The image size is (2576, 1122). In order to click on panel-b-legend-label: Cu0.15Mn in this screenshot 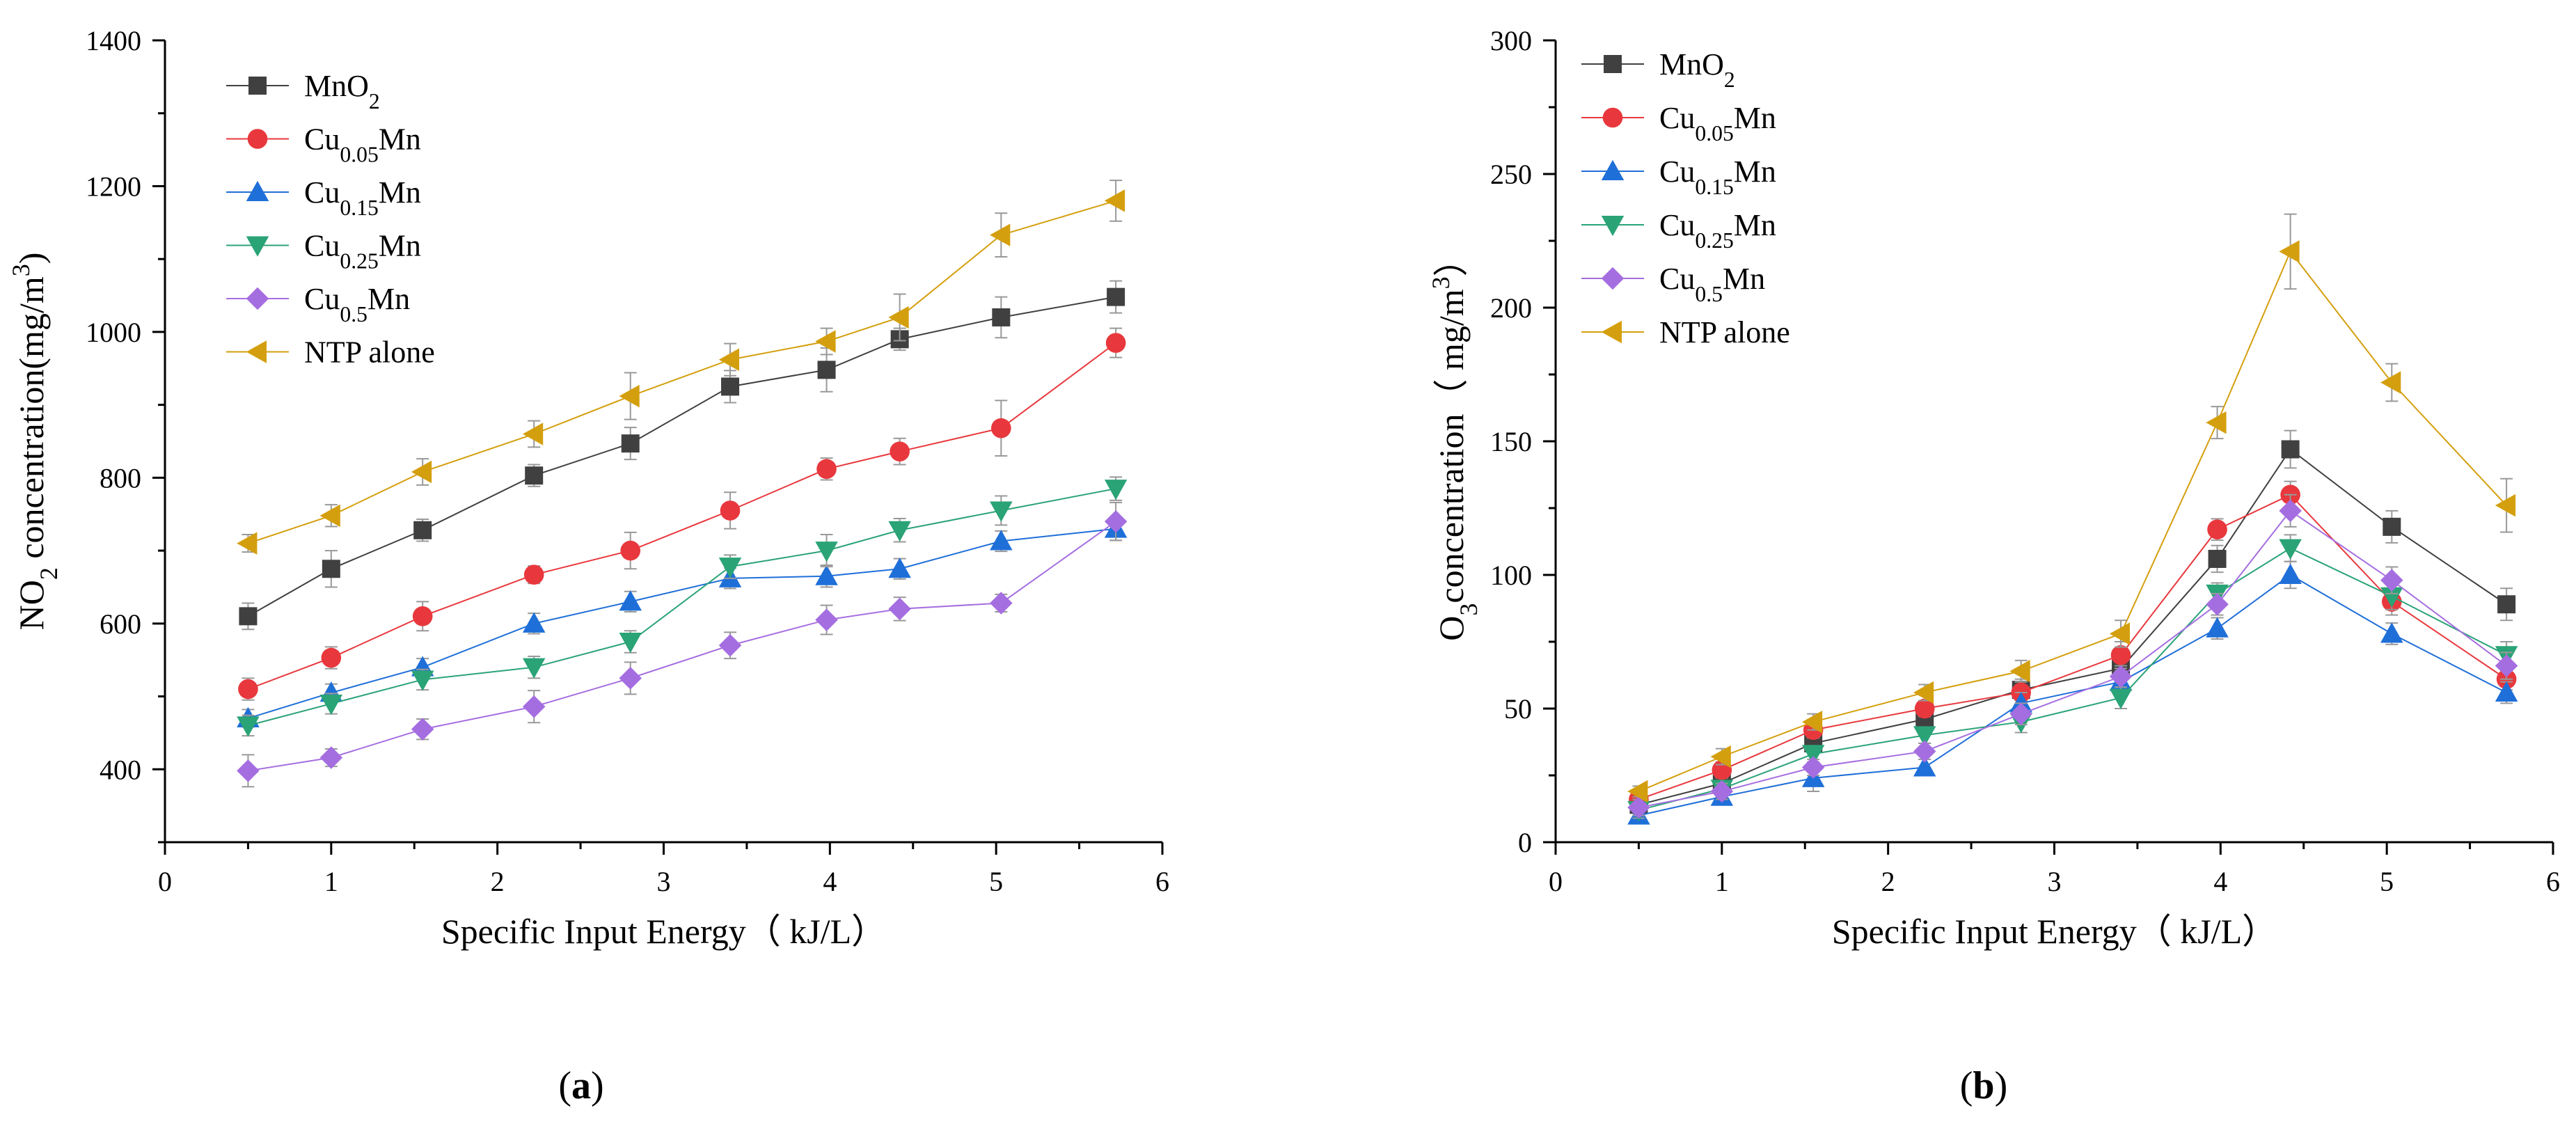, I will do `click(1717, 177)`.